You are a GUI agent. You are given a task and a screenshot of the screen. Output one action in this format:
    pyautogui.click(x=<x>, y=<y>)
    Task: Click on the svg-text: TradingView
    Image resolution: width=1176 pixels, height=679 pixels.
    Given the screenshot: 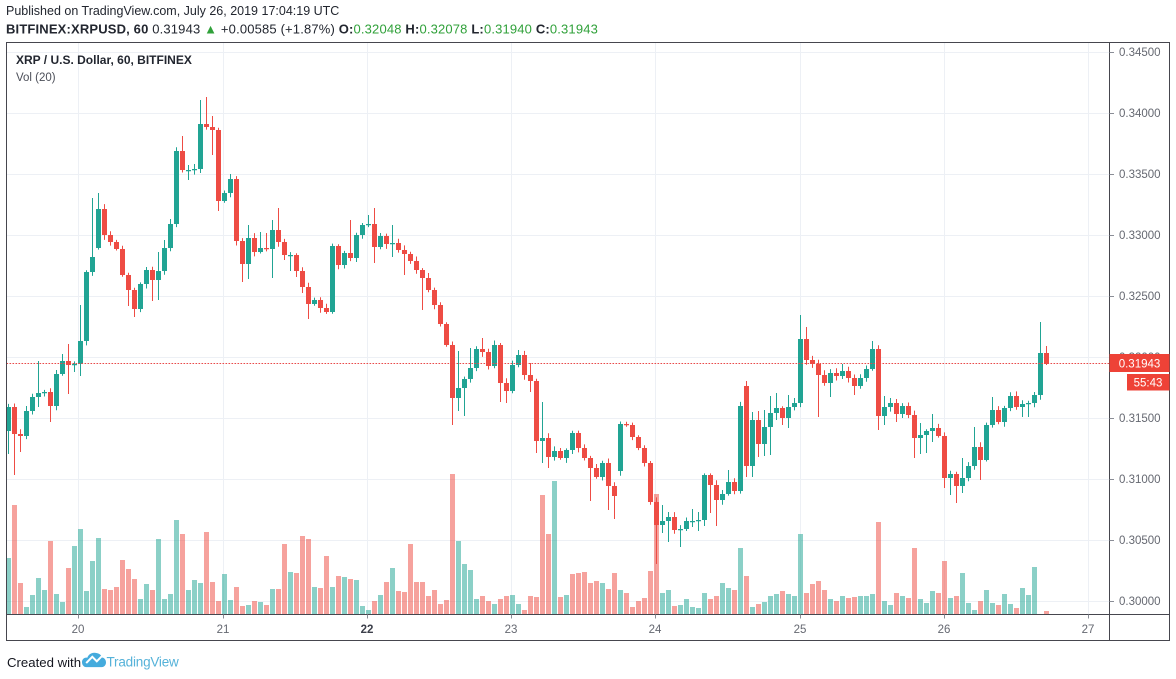 What is the action you would take?
    pyautogui.click(x=143, y=662)
    